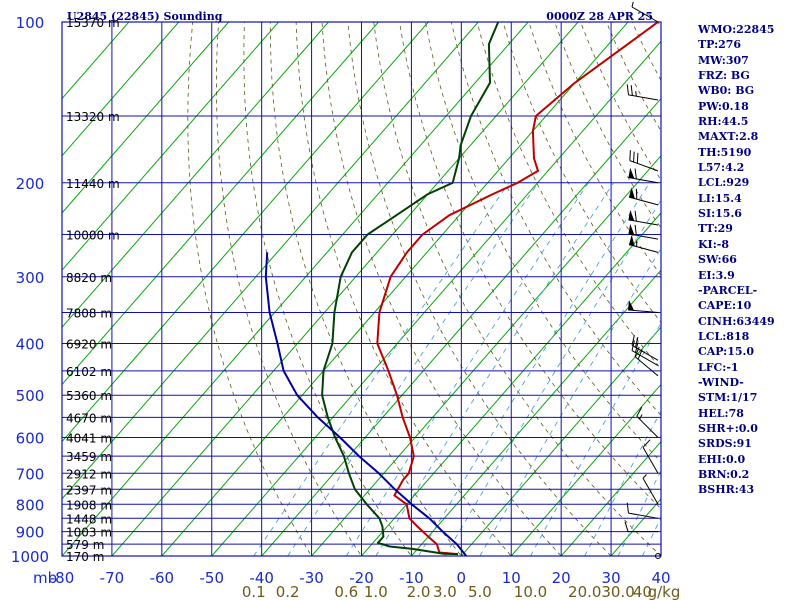  I want to click on index-item: WMO:22845, so click(736, 29).